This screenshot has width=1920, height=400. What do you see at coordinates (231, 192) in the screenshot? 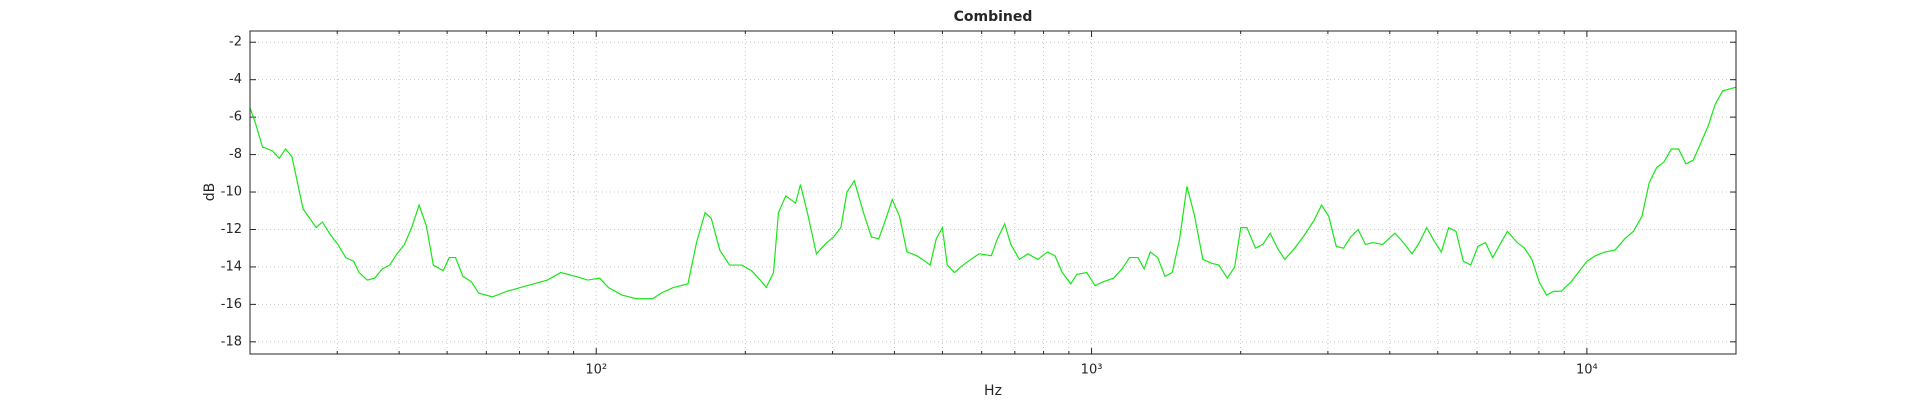
I see `y-tick-label: -10` at bounding box center [231, 192].